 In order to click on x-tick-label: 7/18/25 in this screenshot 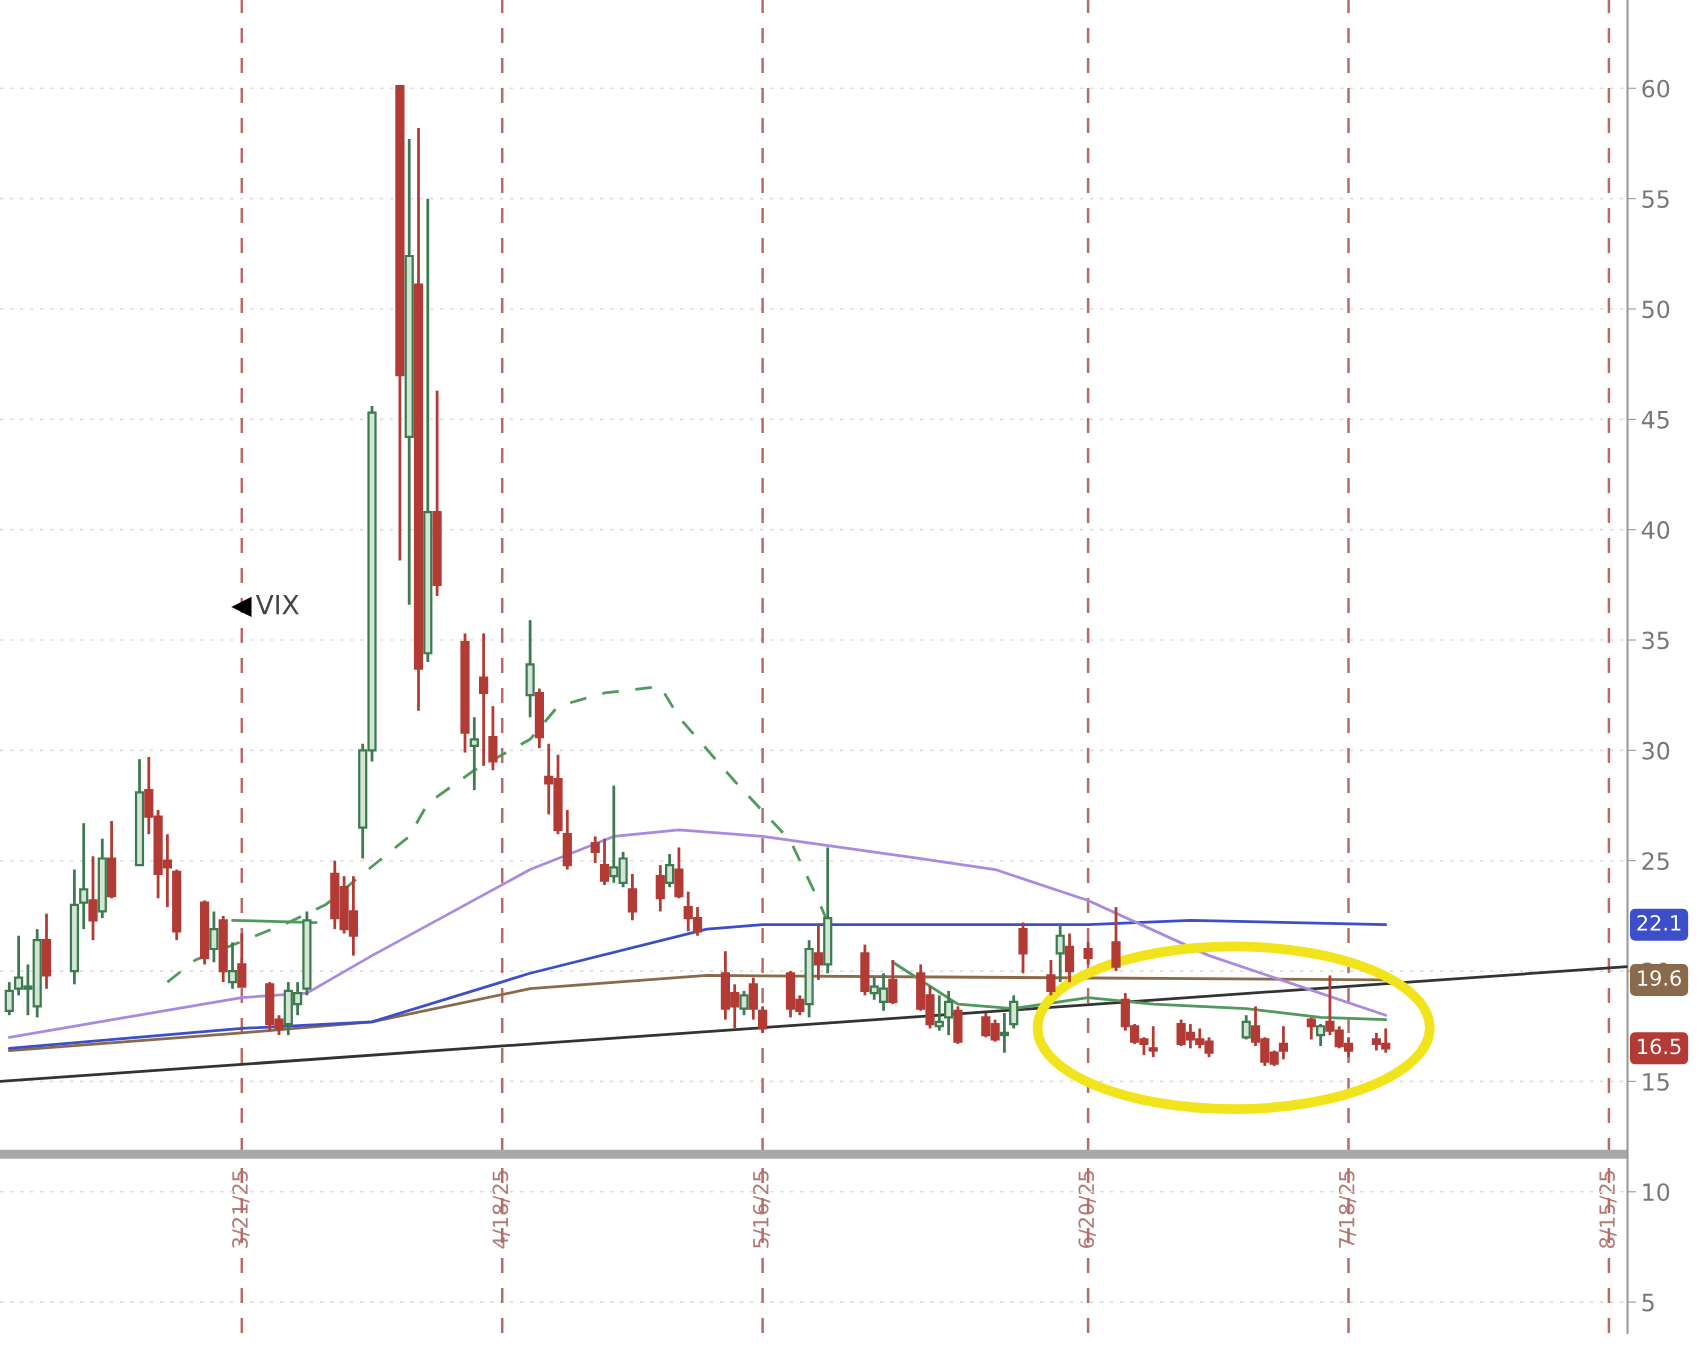, I will do `click(1347, 1209)`.